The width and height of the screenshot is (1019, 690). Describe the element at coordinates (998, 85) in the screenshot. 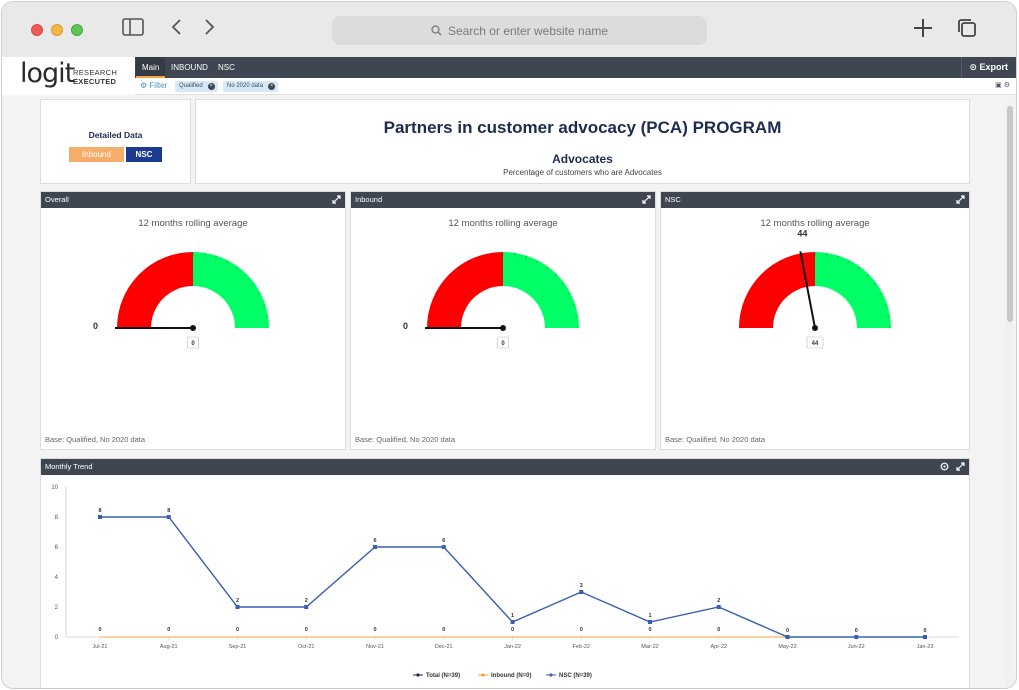

I see `save-icon: ▣` at that location.